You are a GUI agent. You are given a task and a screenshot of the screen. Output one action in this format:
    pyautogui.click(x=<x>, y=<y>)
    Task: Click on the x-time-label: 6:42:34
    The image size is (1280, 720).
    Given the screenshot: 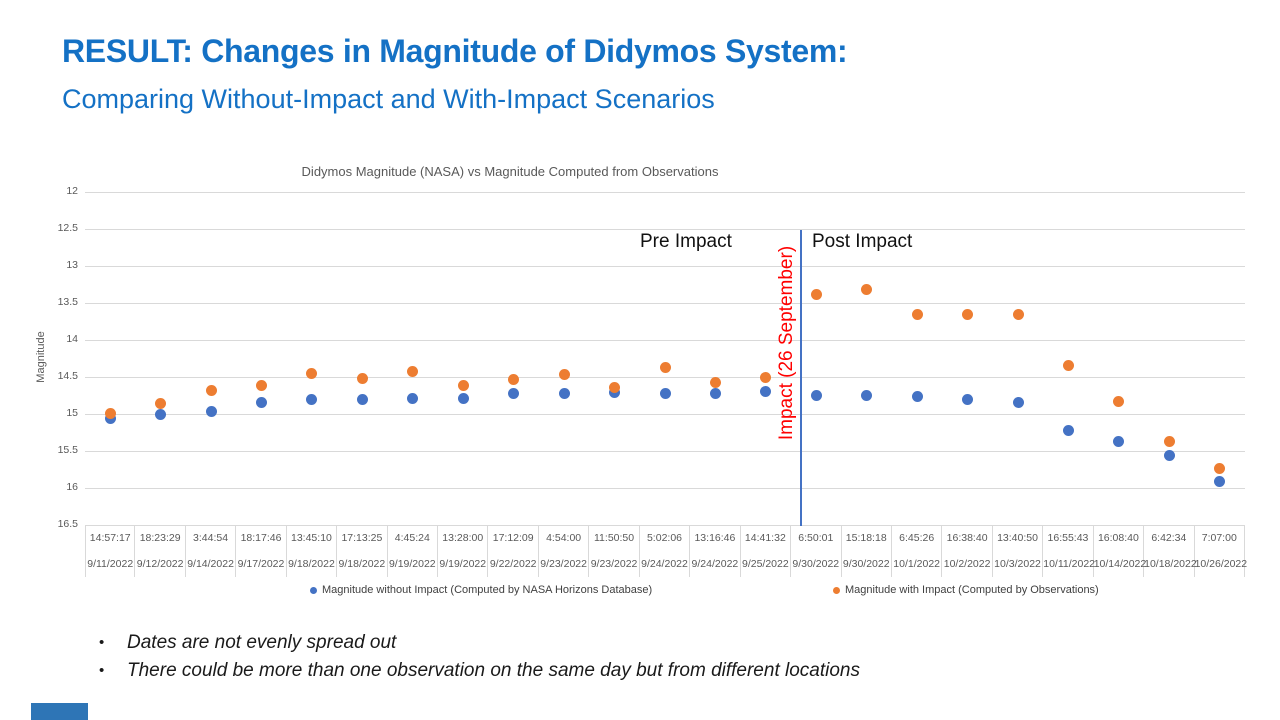 What is the action you would take?
    pyautogui.click(x=1169, y=538)
    